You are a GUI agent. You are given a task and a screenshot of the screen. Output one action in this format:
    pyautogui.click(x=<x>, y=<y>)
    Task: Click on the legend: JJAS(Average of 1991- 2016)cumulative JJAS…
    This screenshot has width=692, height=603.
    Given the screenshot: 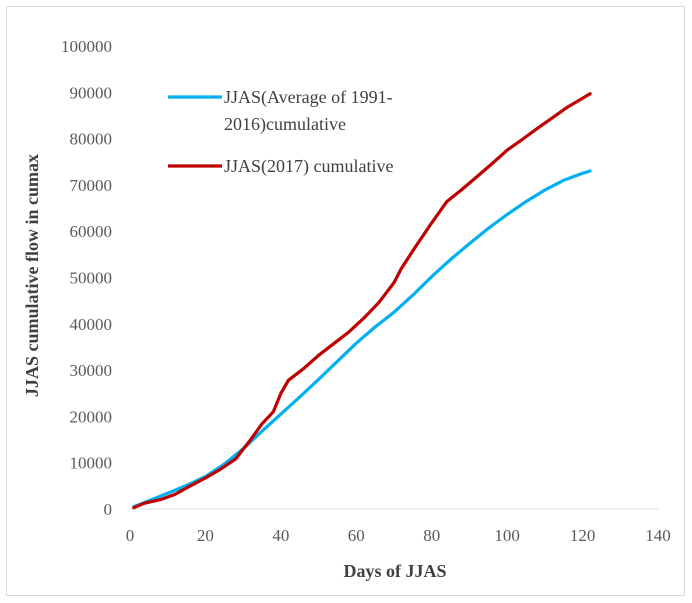 What is the action you would take?
    pyautogui.click(x=280, y=132)
    